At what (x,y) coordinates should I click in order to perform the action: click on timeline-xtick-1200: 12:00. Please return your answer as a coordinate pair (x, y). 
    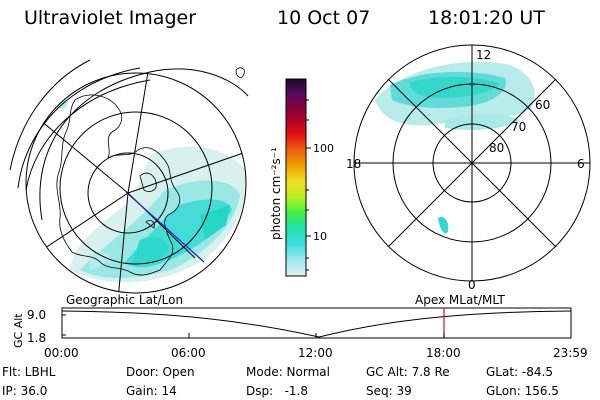
    Looking at the image, I should click on (315, 353).